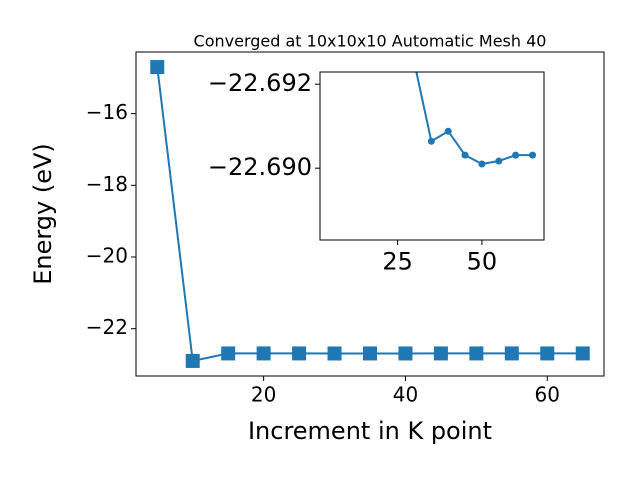 This screenshot has height=480, width=640. What do you see at coordinates (43, 214) in the screenshot?
I see `y-axis-label: Energy (eV)` at bounding box center [43, 214].